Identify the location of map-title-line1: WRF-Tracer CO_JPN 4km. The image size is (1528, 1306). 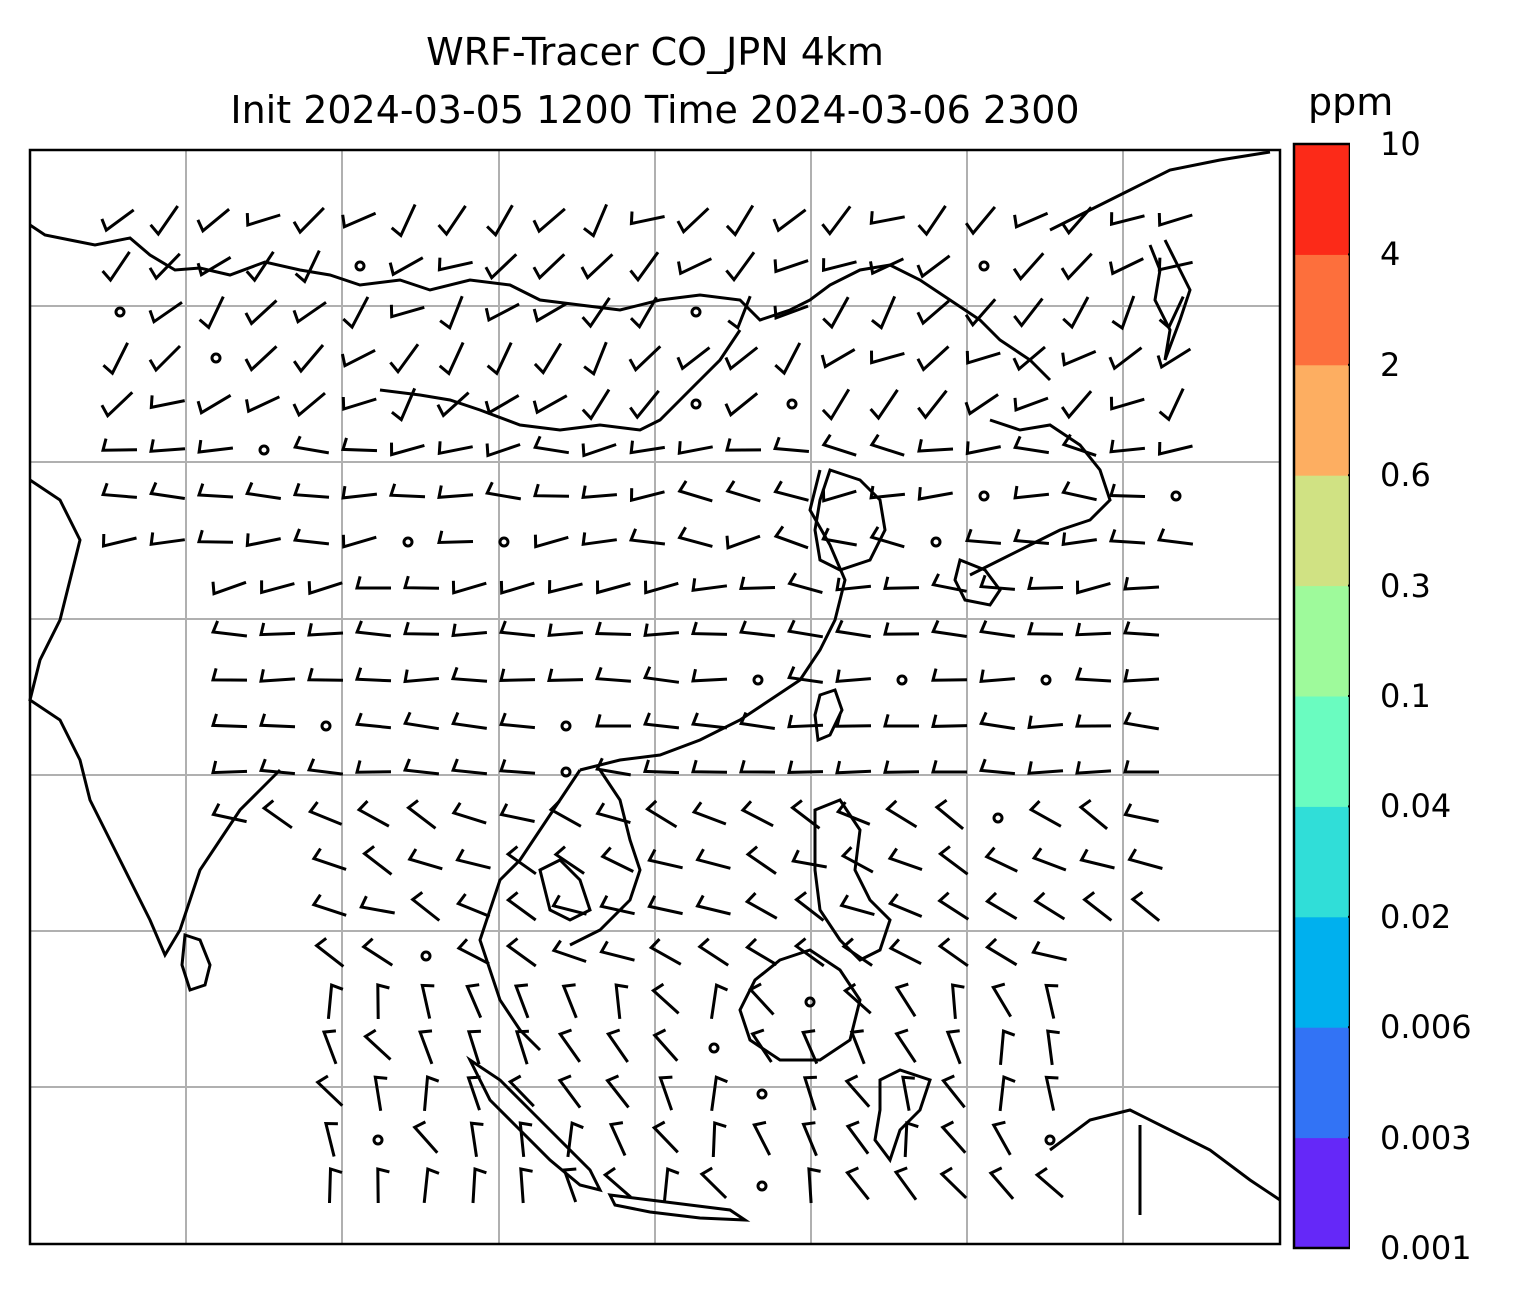
(655, 52).